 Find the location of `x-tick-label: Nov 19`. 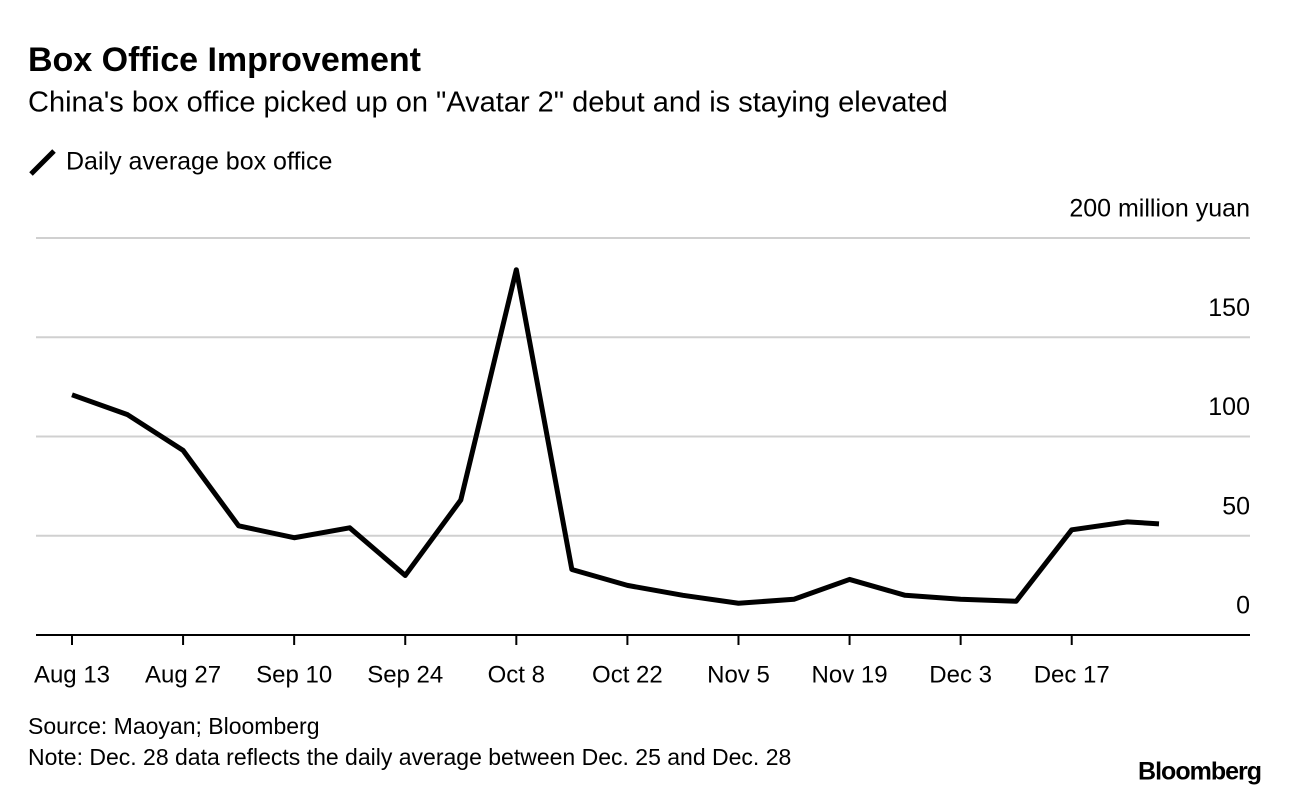

x-tick-label: Nov 19 is located at coordinates (850, 674).